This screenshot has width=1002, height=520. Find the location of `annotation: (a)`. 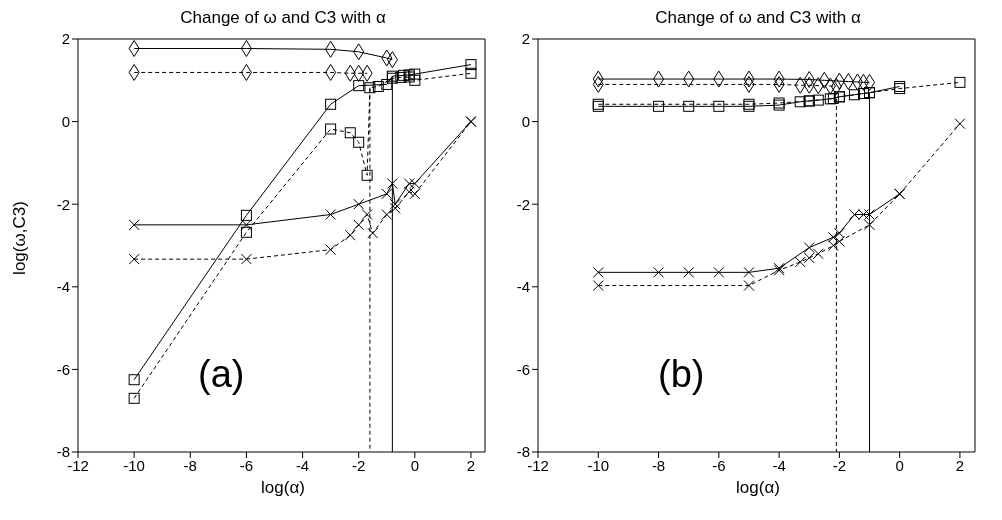

annotation: (a) is located at coordinates (221, 374).